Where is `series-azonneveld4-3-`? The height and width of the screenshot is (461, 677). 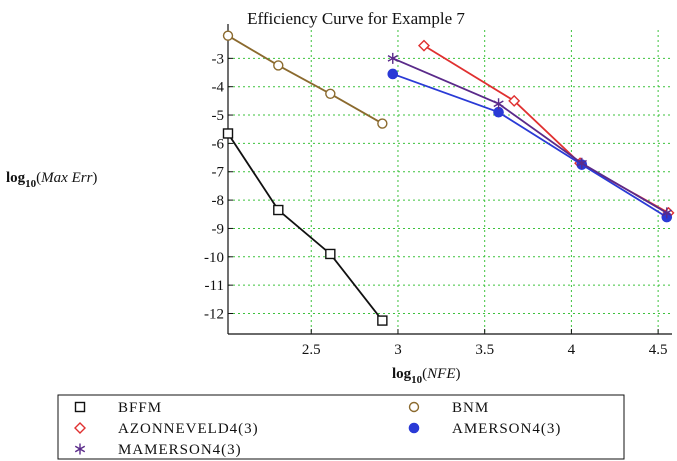
series-azonneveld4-3- is located at coordinates (546, 129).